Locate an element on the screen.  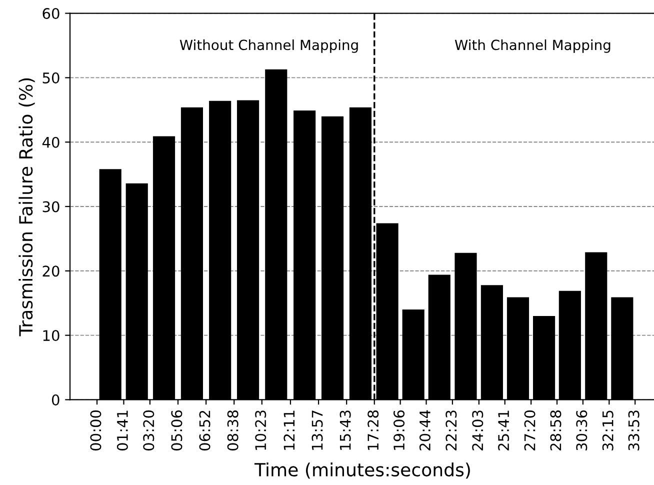
y-tick-label: 50 is located at coordinates (51, 78).